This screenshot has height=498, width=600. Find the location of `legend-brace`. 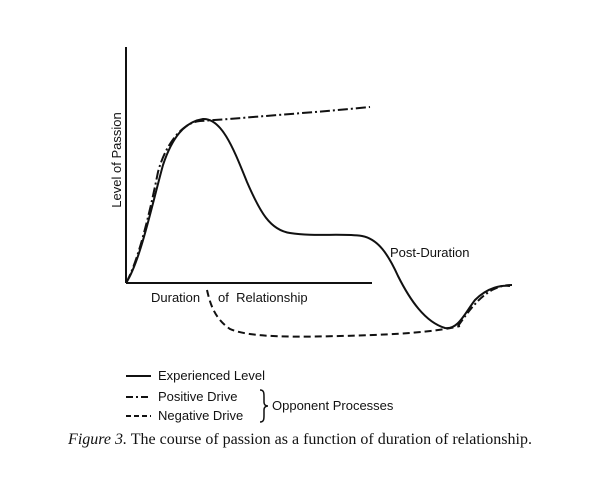

legend-brace is located at coordinates (264, 406).